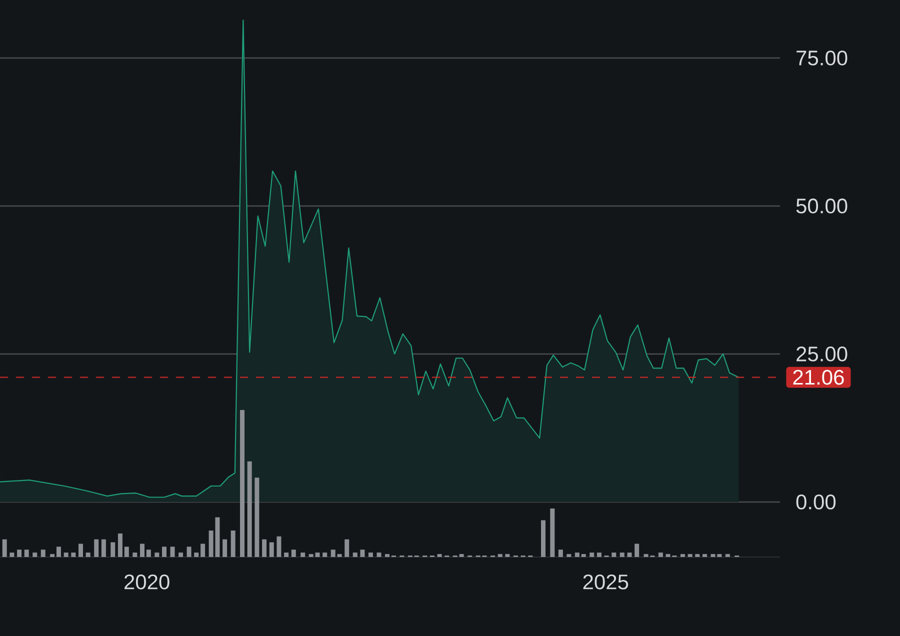 The height and width of the screenshot is (636, 900). What do you see at coordinates (605, 582) in the screenshot?
I see `x-tick-label: 2025` at bounding box center [605, 582].